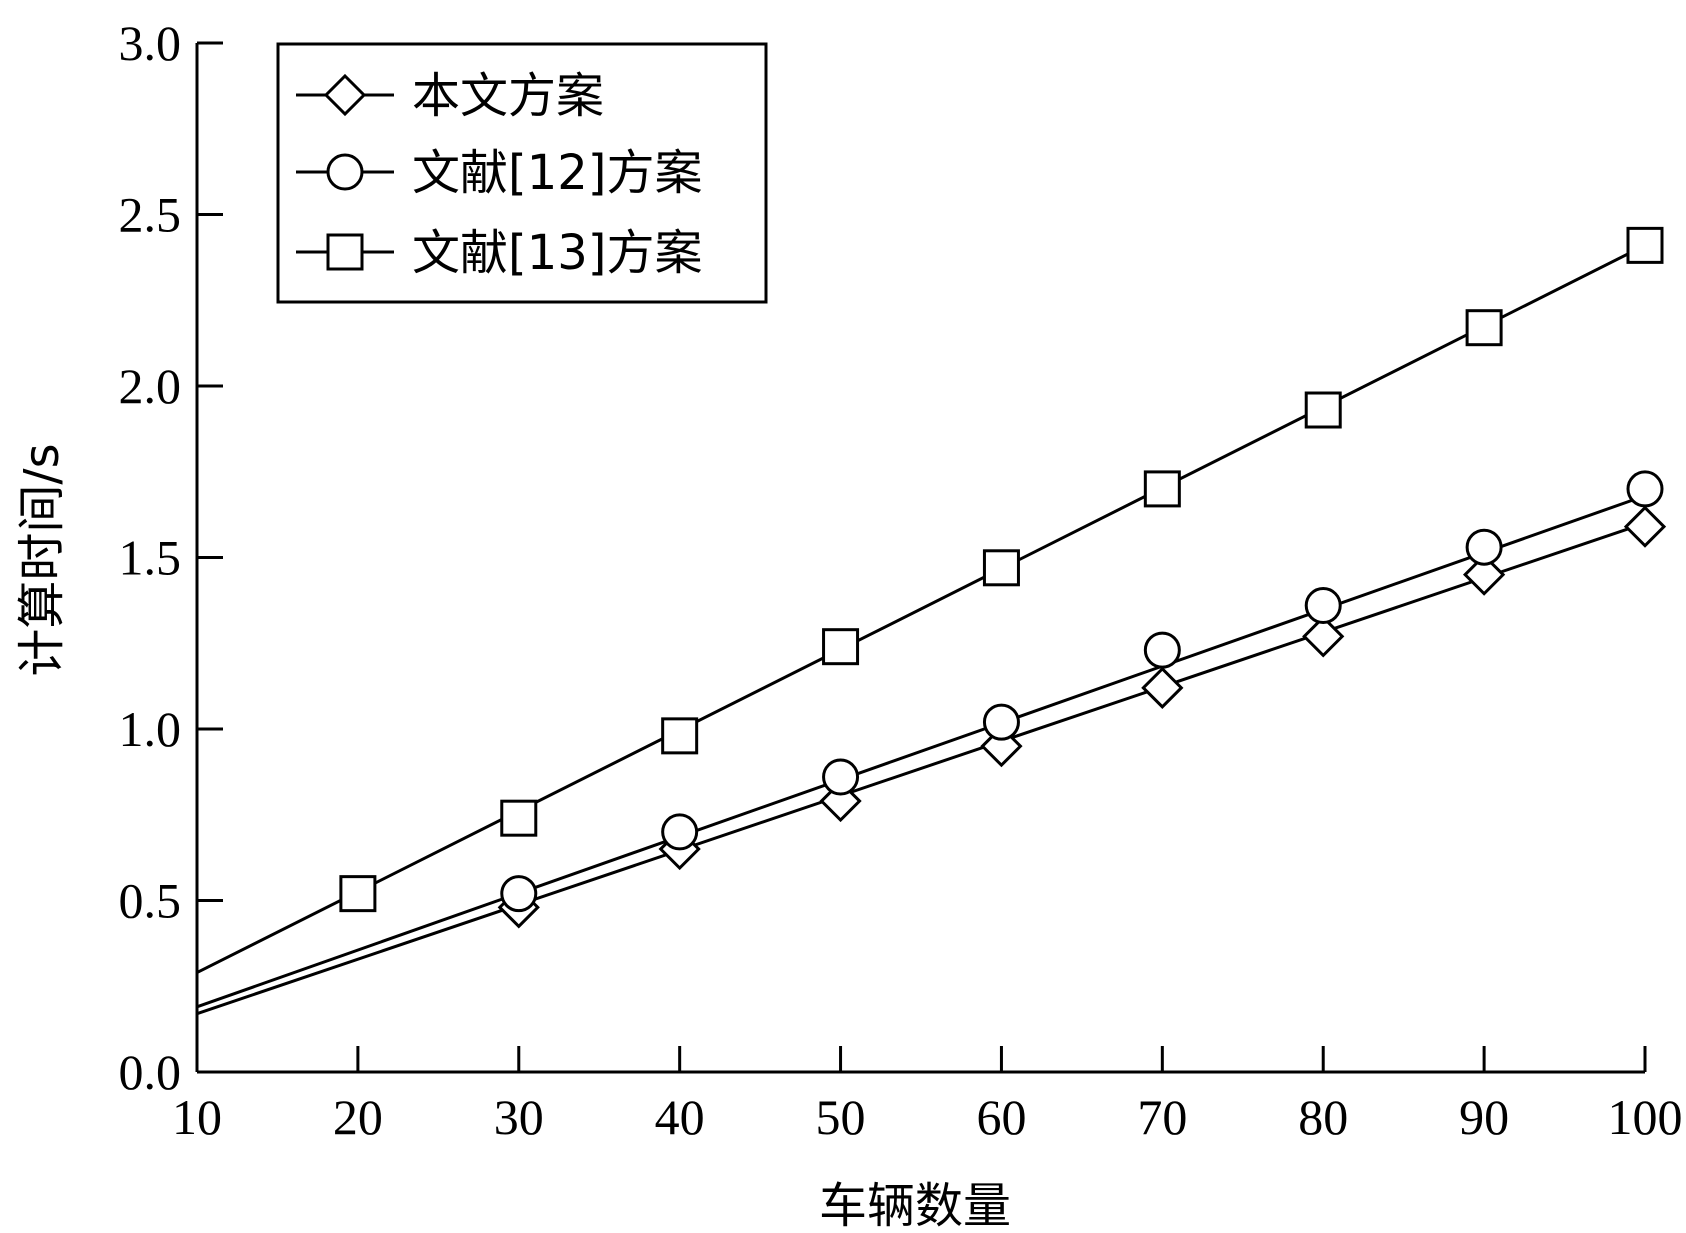  Describe the element at coordinates (150, 729) in the screenshot. I see `y-tick-label: 1.0` at that location.